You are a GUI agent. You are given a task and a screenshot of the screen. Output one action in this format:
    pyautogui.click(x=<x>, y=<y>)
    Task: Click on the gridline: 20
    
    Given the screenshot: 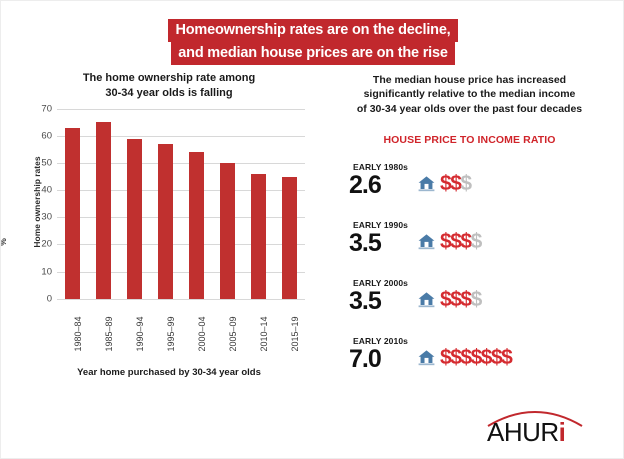 What is the action you would take?
    pyautogui.click(x=173, y=244)
    